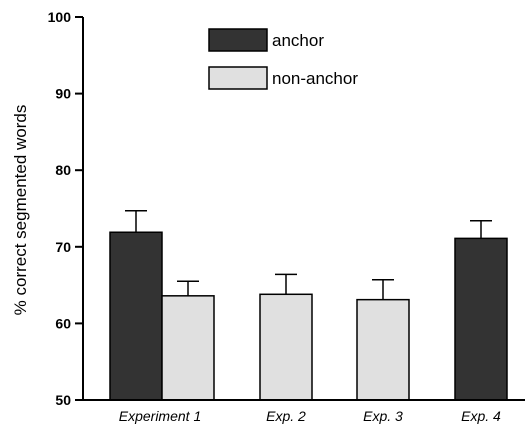  I want to click on x-category-label: Experiment 1, so click(160, 416).